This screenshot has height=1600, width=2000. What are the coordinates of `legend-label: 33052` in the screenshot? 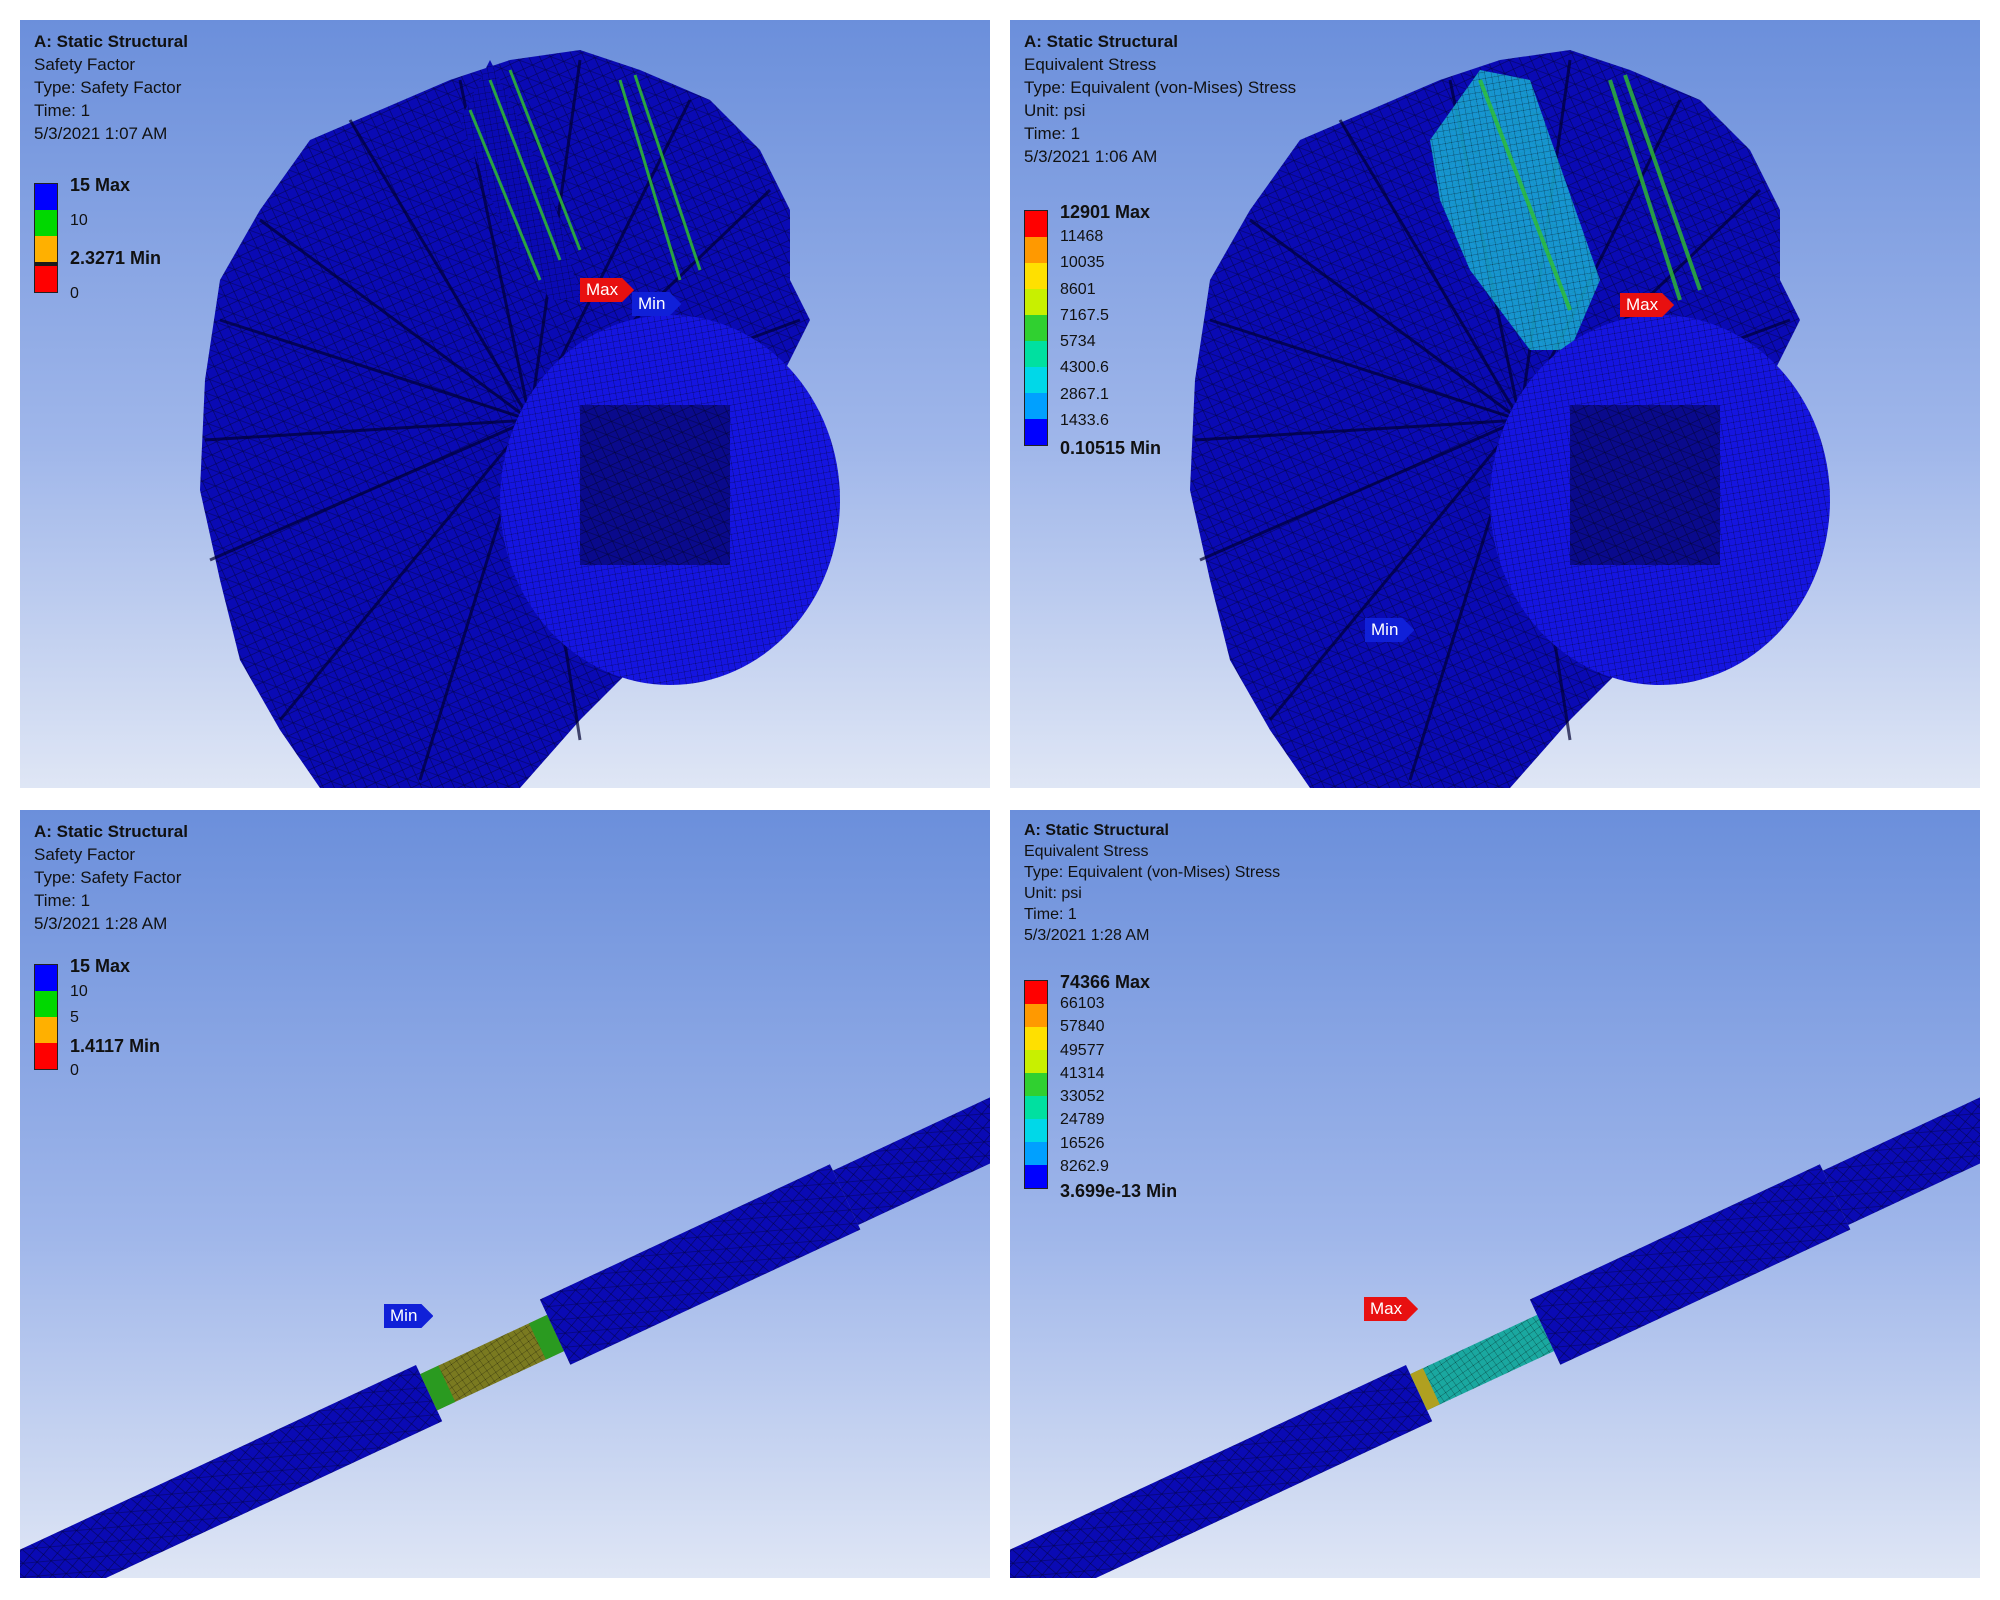 It's located at (1082, 1097).